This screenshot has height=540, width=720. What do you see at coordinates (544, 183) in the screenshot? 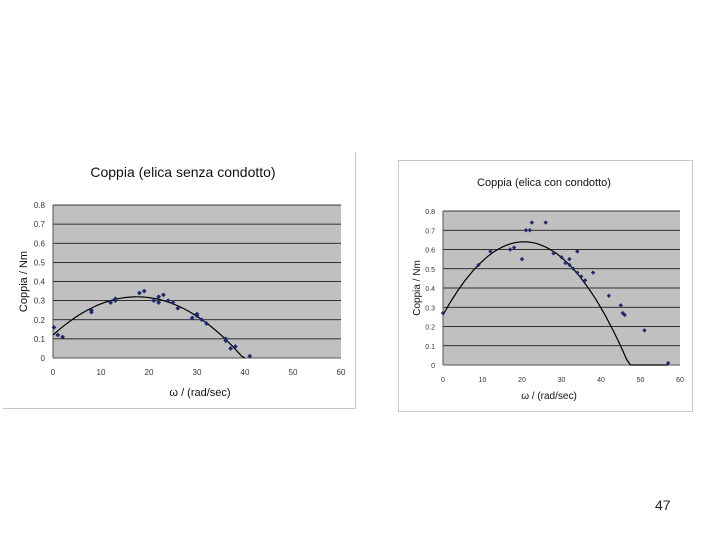
I see `chart-title: Coppia (elica con condotto)` at bounding box center [544, 183].